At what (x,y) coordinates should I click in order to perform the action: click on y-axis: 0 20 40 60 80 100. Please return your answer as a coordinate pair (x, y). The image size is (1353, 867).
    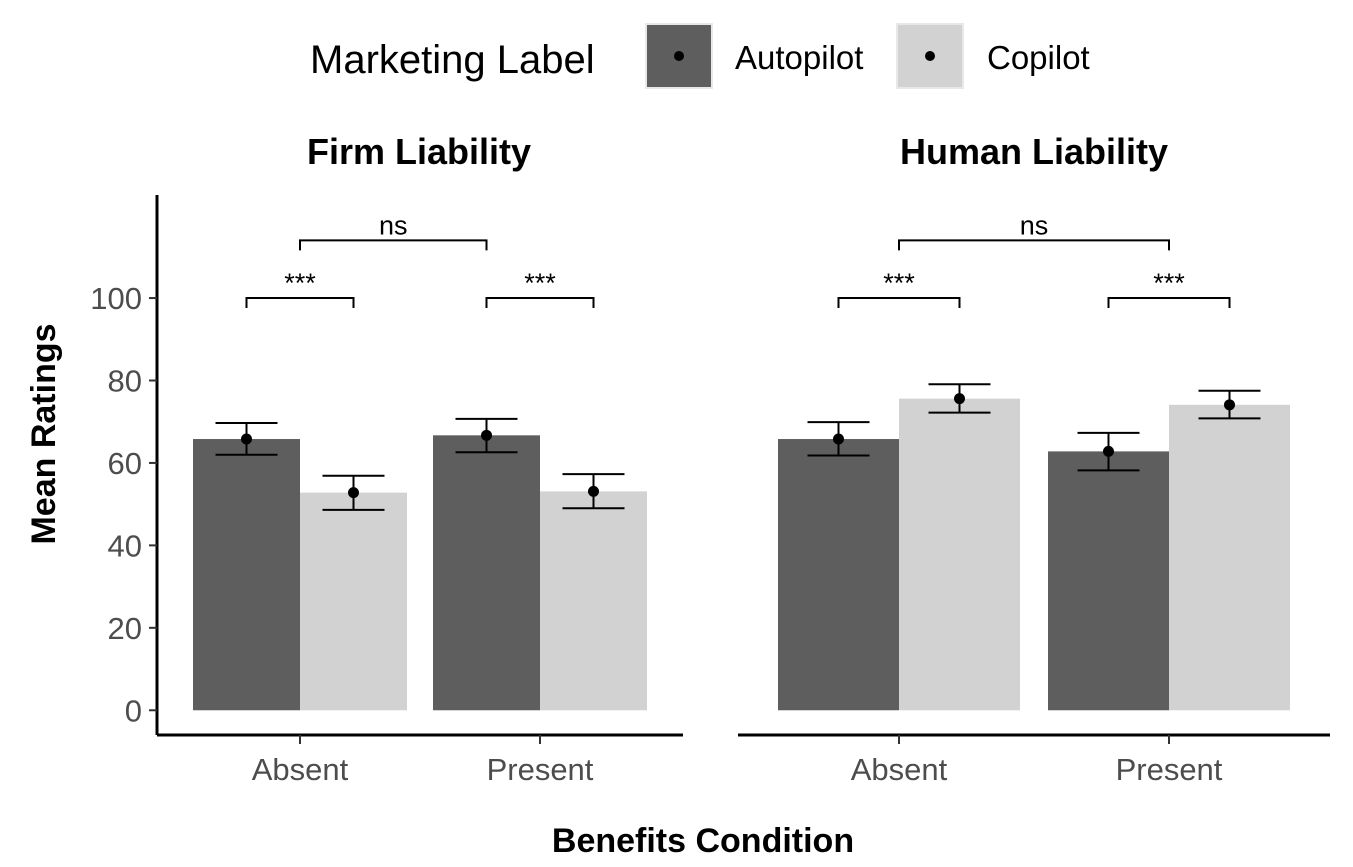
    Looking at the image, I should click on (124, 465).